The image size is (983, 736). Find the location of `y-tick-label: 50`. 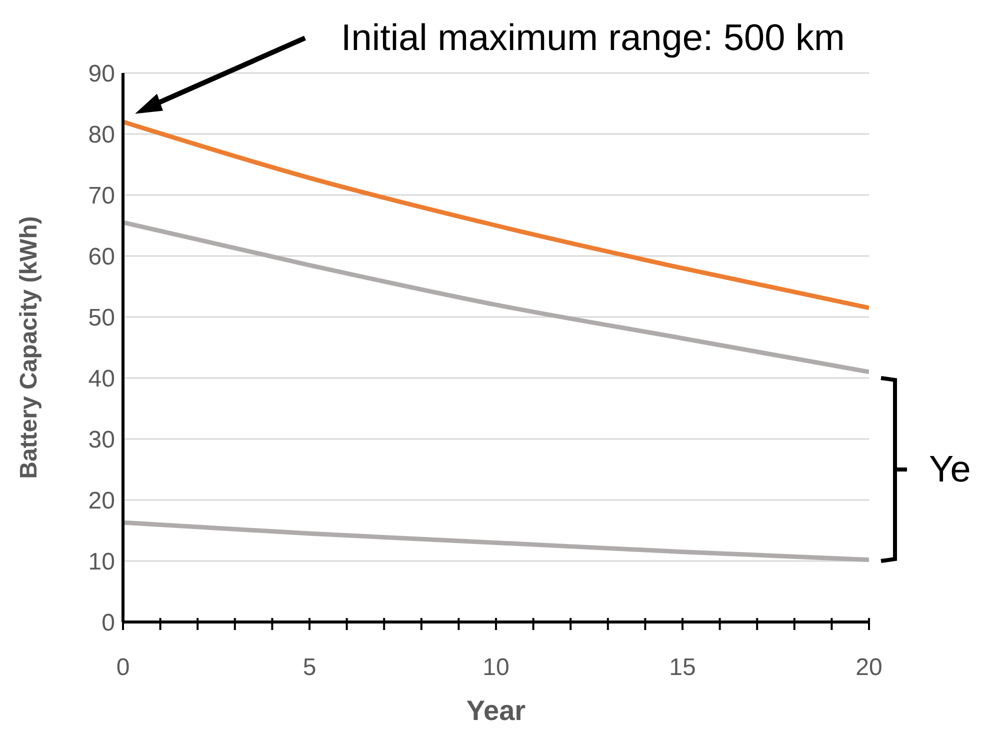

y-tick-label: 50 is located at coordinates (101, 318).